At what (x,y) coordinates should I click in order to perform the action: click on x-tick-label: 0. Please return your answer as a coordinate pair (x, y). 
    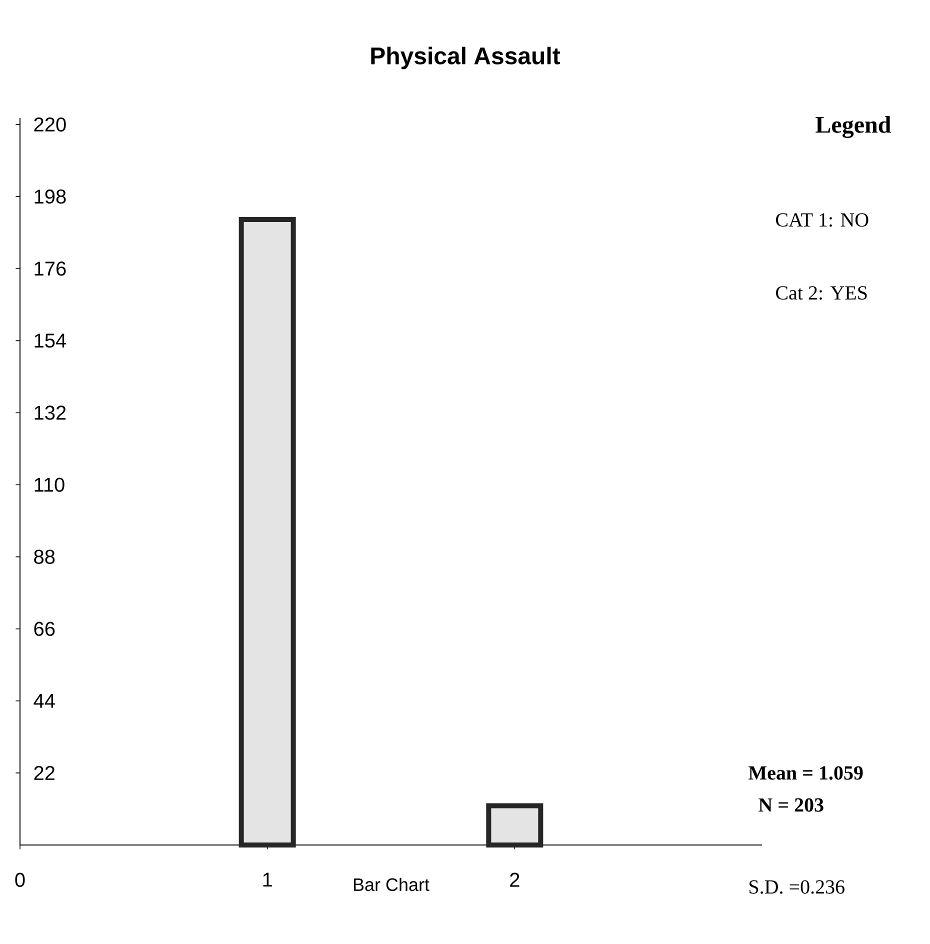
    Looking at the image, I should click on (20, 879).